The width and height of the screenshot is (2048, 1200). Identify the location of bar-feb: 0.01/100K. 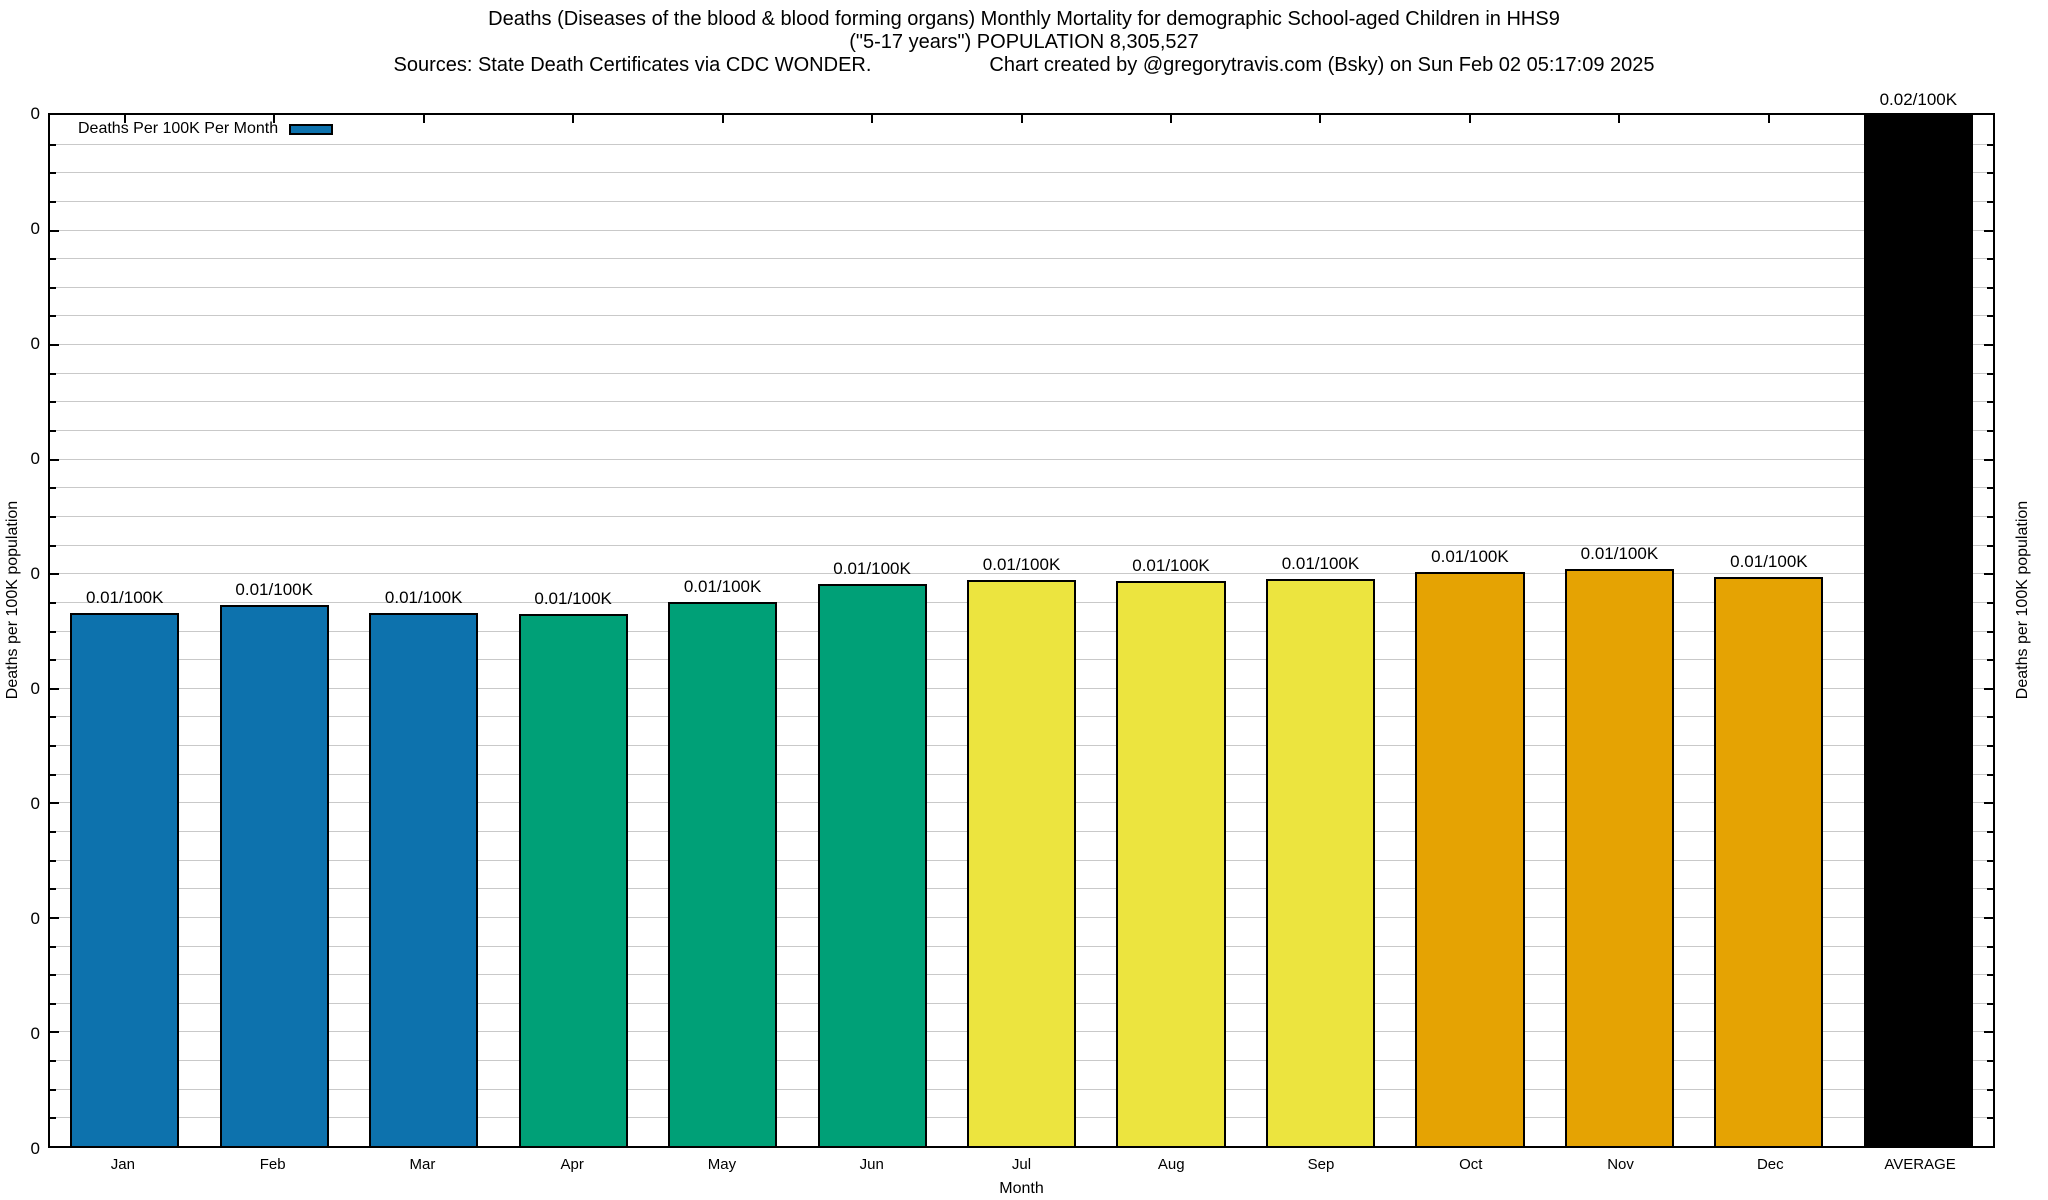
(274, 863).